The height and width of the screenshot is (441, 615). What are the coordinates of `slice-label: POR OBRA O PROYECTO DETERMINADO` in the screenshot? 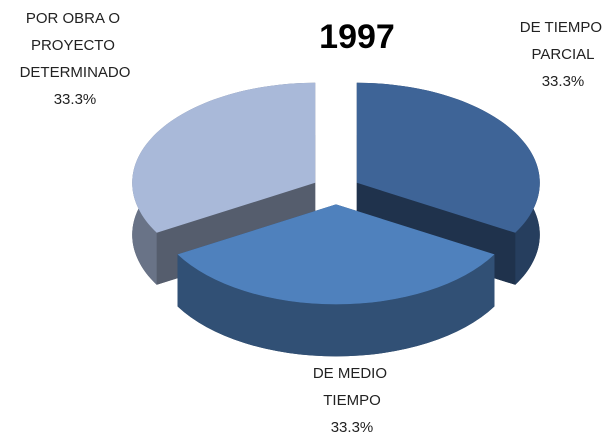 It's located at (75, 45).